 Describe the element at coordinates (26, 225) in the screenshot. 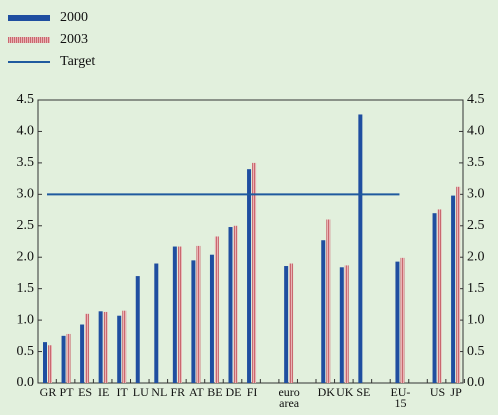

I see `y-tick-label: 2.5` at that location.